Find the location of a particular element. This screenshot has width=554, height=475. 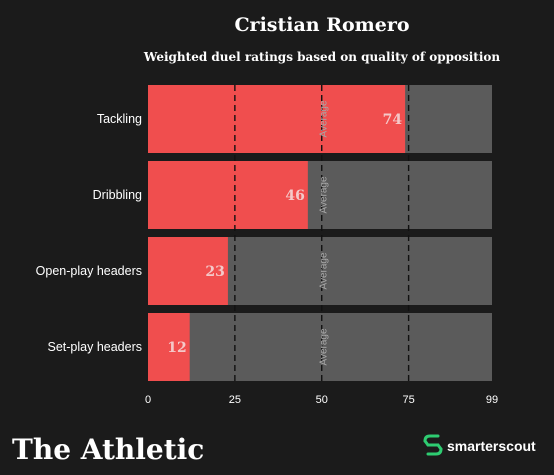

bar-group: Tackling 74 is located at coordinates (294, 119).